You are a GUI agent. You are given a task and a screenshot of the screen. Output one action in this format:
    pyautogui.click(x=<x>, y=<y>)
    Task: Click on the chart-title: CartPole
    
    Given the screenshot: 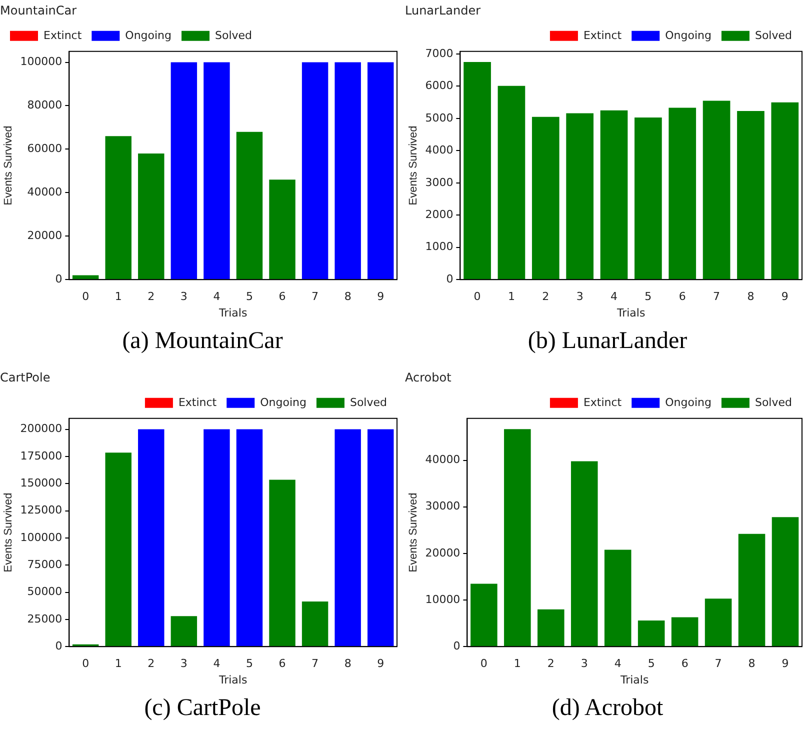 What is the action you would take?
    pyautogui.click(x=25, y=377)
    